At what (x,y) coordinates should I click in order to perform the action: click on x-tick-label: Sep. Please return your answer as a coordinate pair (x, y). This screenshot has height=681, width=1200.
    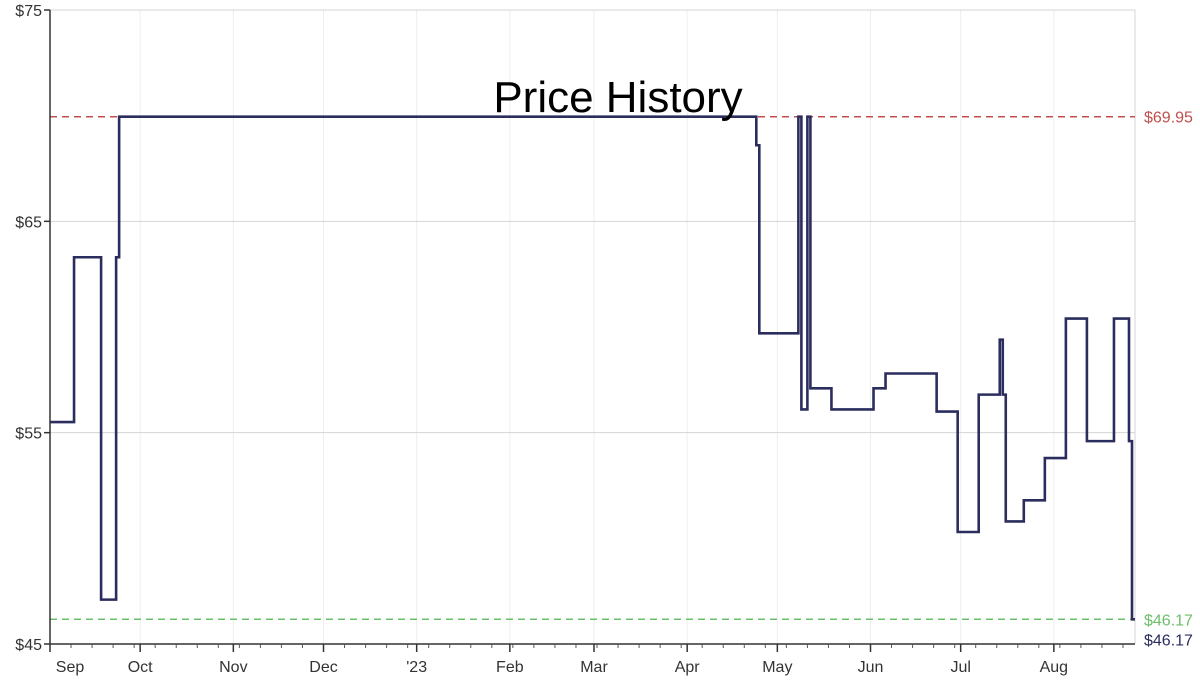
    Looking at the image, I should click on (70, 667).